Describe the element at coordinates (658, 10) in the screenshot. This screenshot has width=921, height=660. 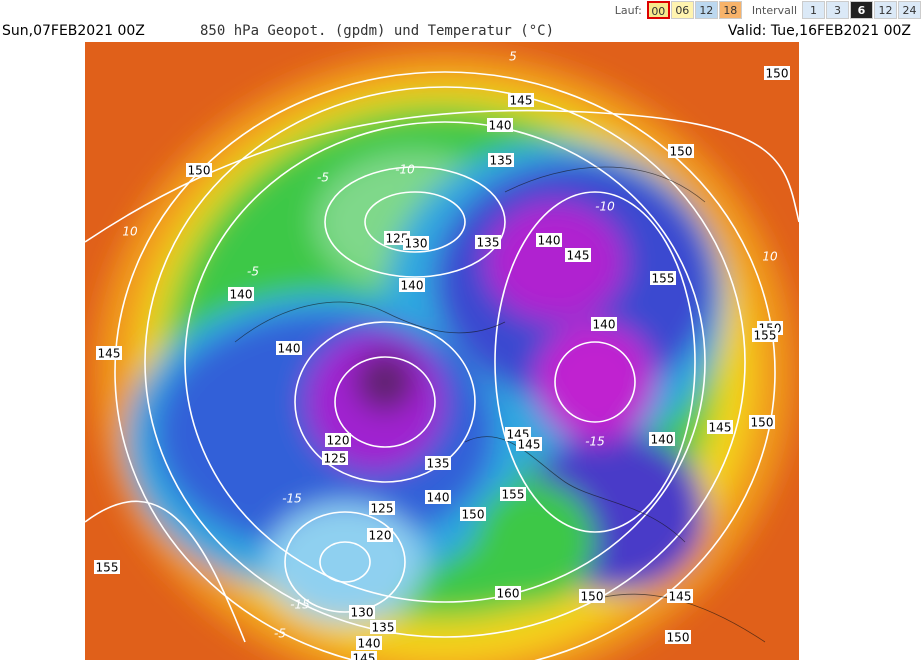
I see `toolbar-button: 00` at that location.